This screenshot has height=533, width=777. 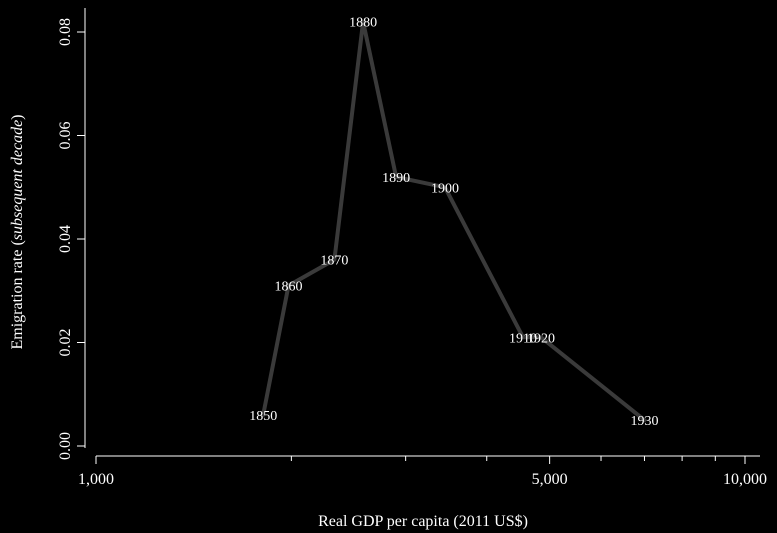 I want to click on y-axis-title: Emigration rate (subsequent decade), so click(x=17, y=231).